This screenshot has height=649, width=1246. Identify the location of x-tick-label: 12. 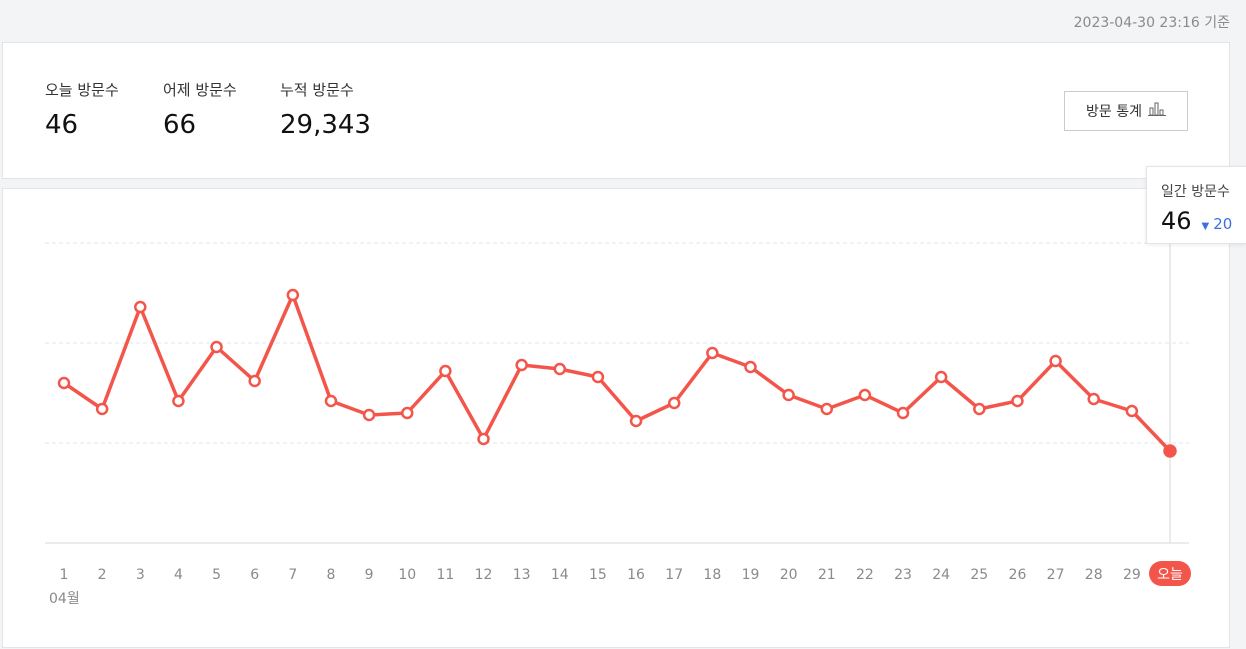
(484, 575).